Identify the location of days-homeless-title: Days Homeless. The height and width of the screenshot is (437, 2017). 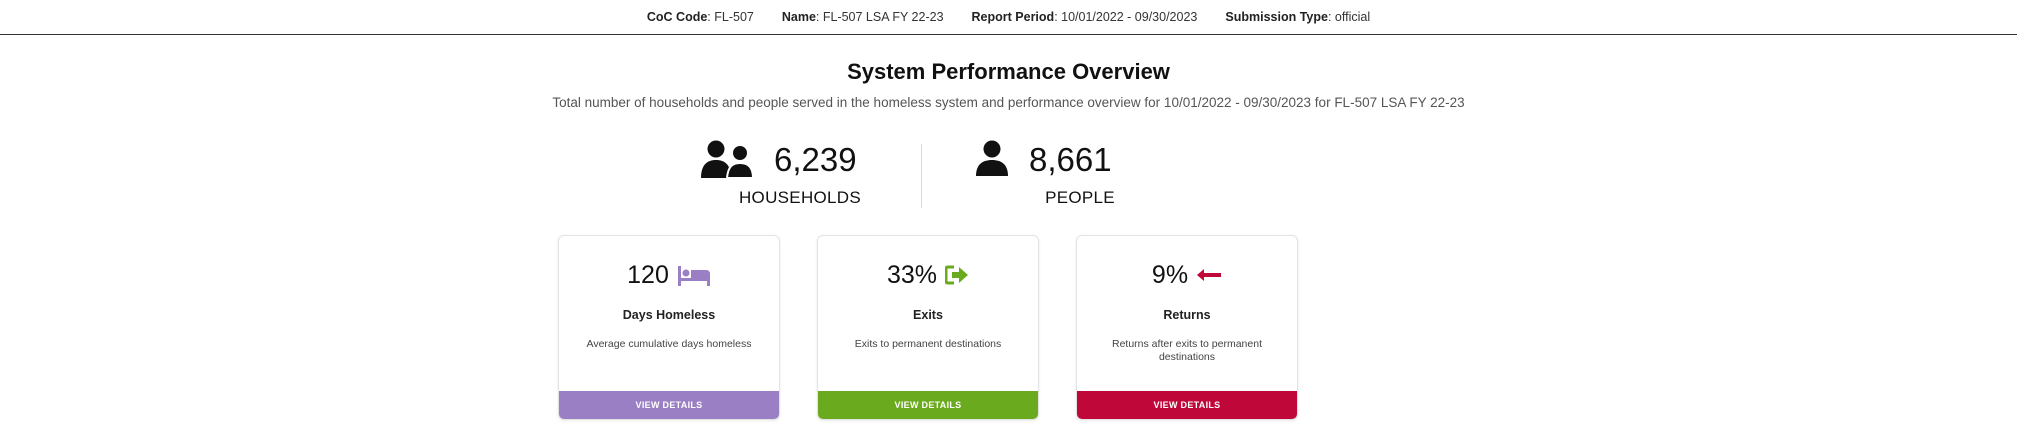
(669, 315).